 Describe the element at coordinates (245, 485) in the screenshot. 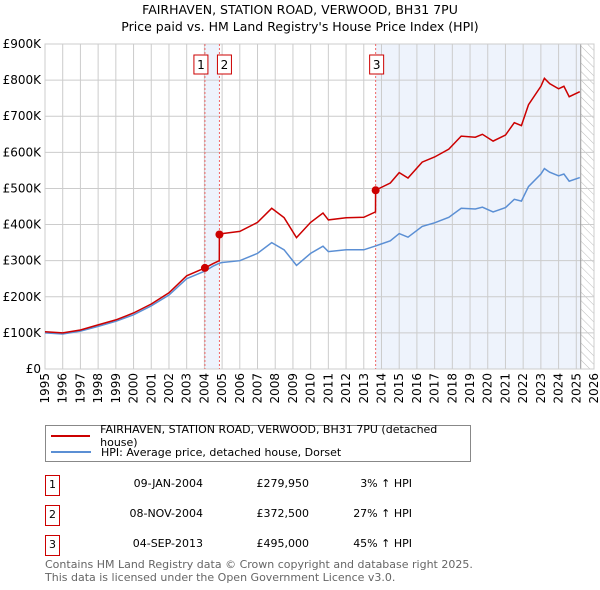

I see `transaction-row: 1 09-JAN-2004 £279,950 3% ↑ HPI` at that location.